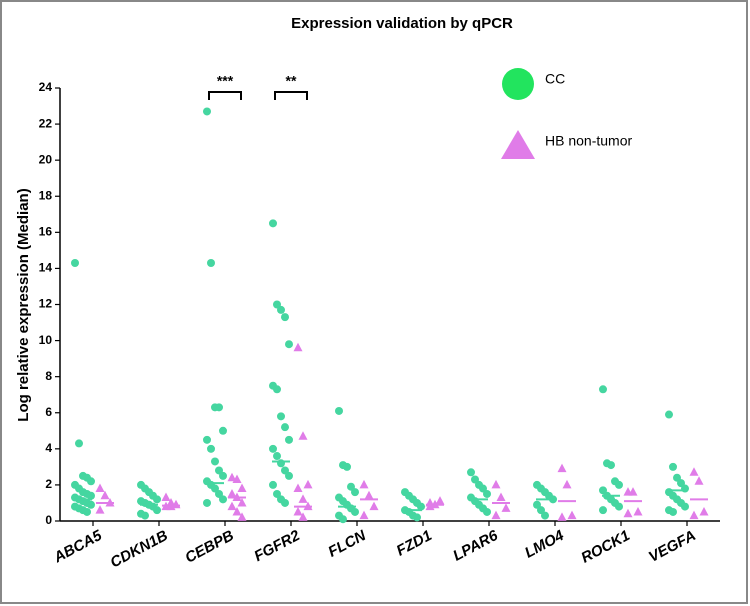  I want to click on y-tick-label: 4, so click(48, 448).